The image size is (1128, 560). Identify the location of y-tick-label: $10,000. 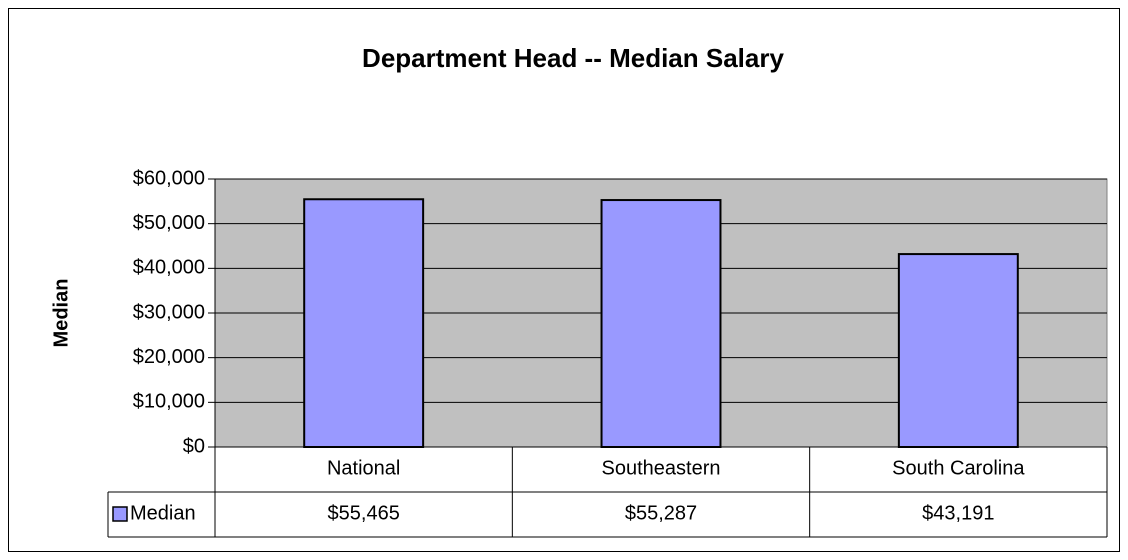
(169, 402).